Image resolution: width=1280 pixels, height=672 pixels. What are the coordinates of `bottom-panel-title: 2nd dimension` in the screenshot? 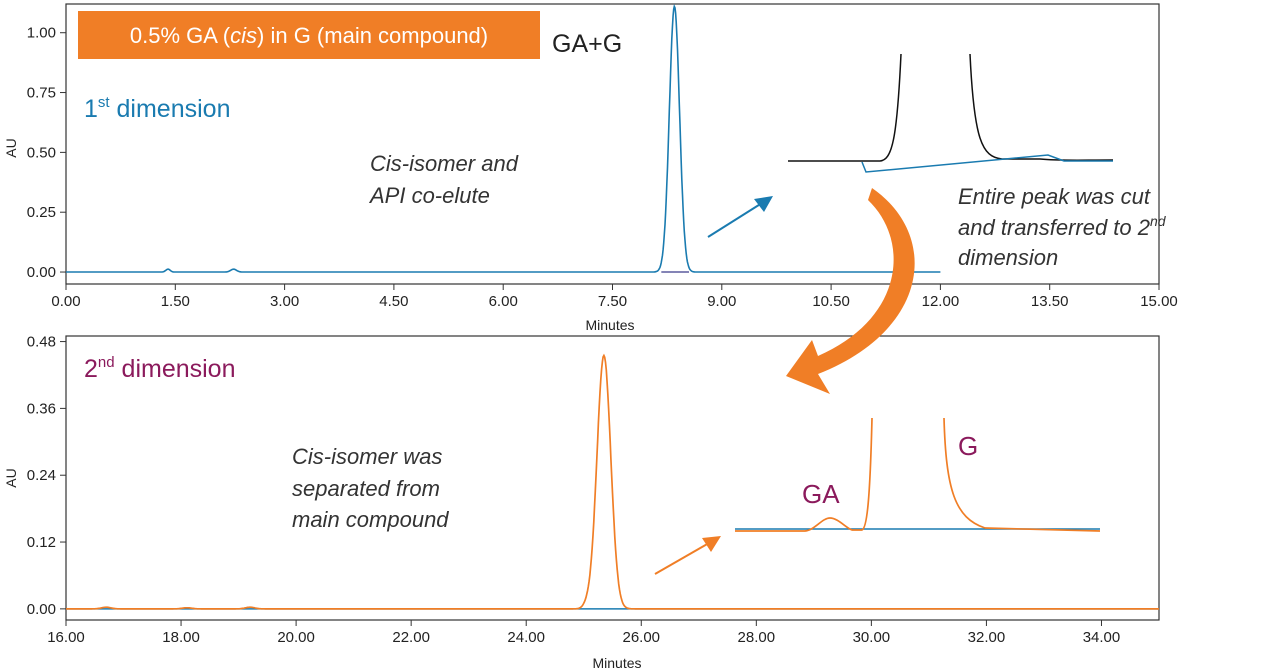 It's located at (160, 368).